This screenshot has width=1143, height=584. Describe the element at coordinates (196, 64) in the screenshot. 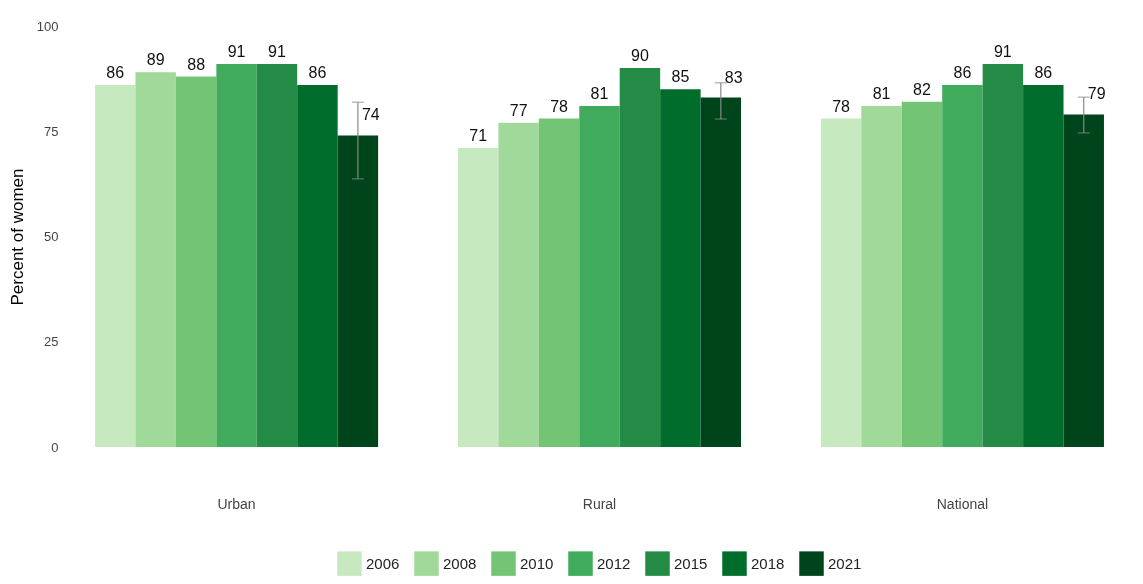

I see `data-label: 88` at that location.